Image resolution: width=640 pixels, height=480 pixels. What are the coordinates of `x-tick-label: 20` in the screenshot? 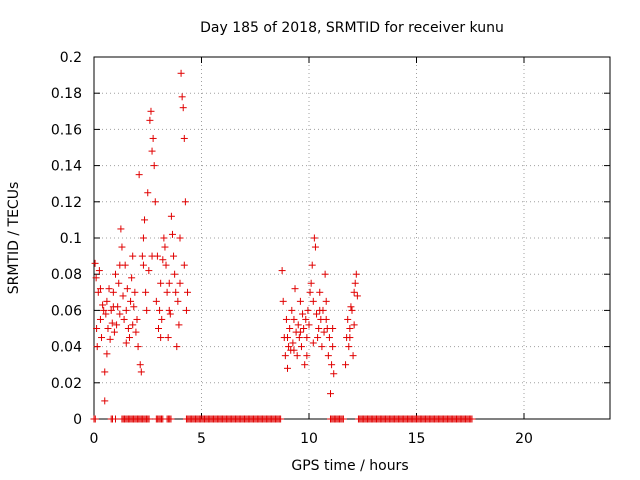 It's located at (524, 439).